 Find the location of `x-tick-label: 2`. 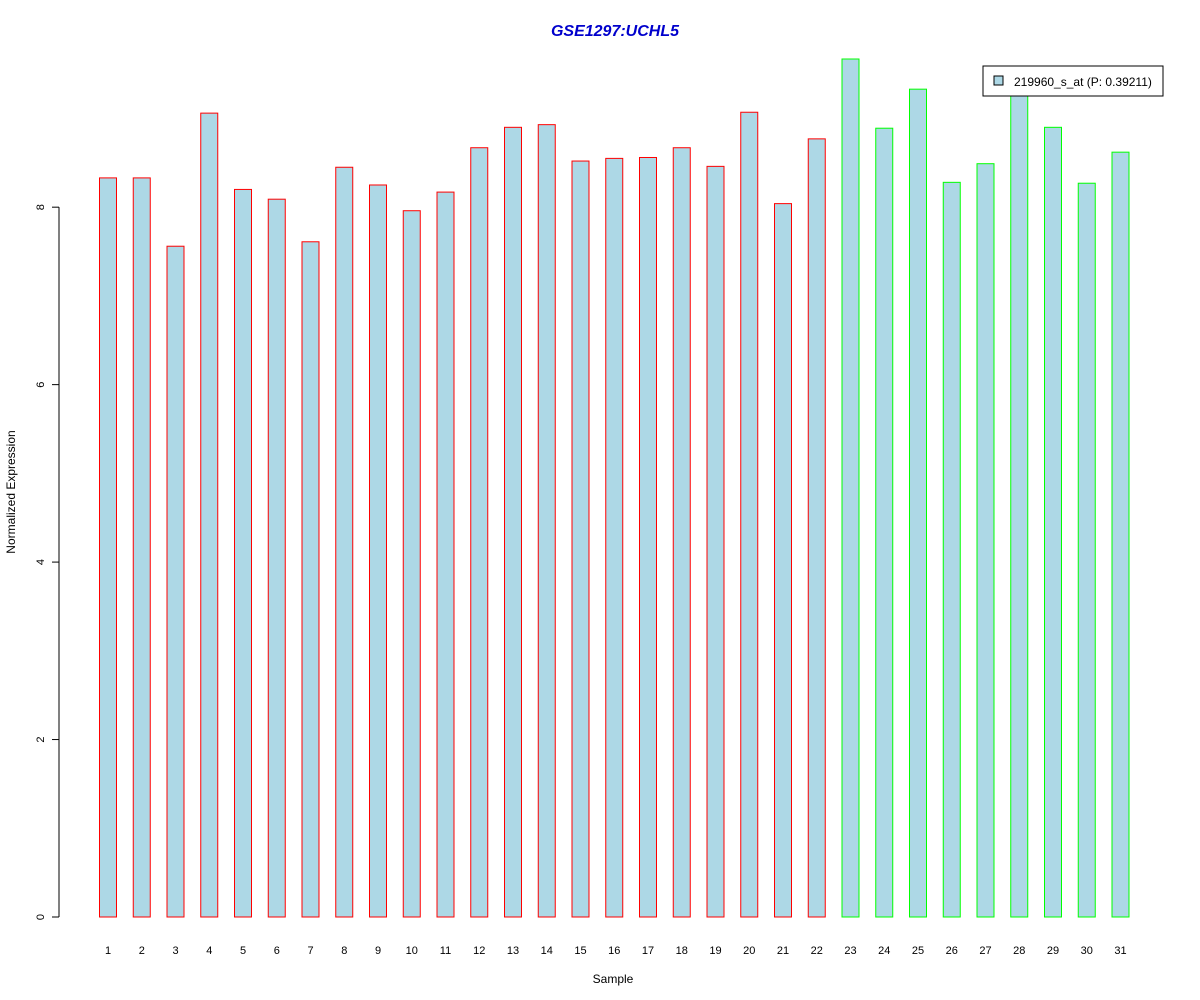

x-tick-label: 2 is located at coordinates (142, 951).